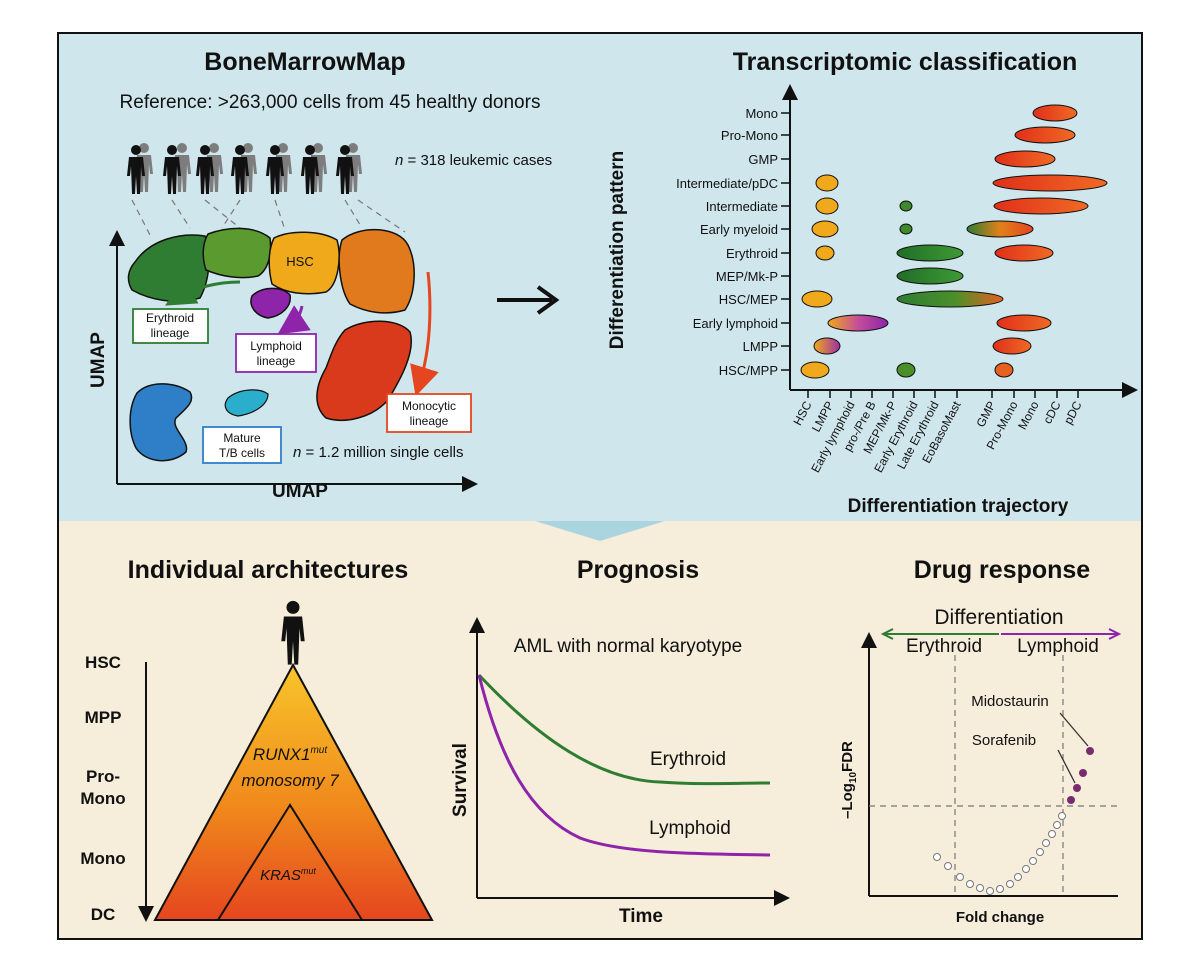  I want to click on hsc-cluster, so click(304, 263).